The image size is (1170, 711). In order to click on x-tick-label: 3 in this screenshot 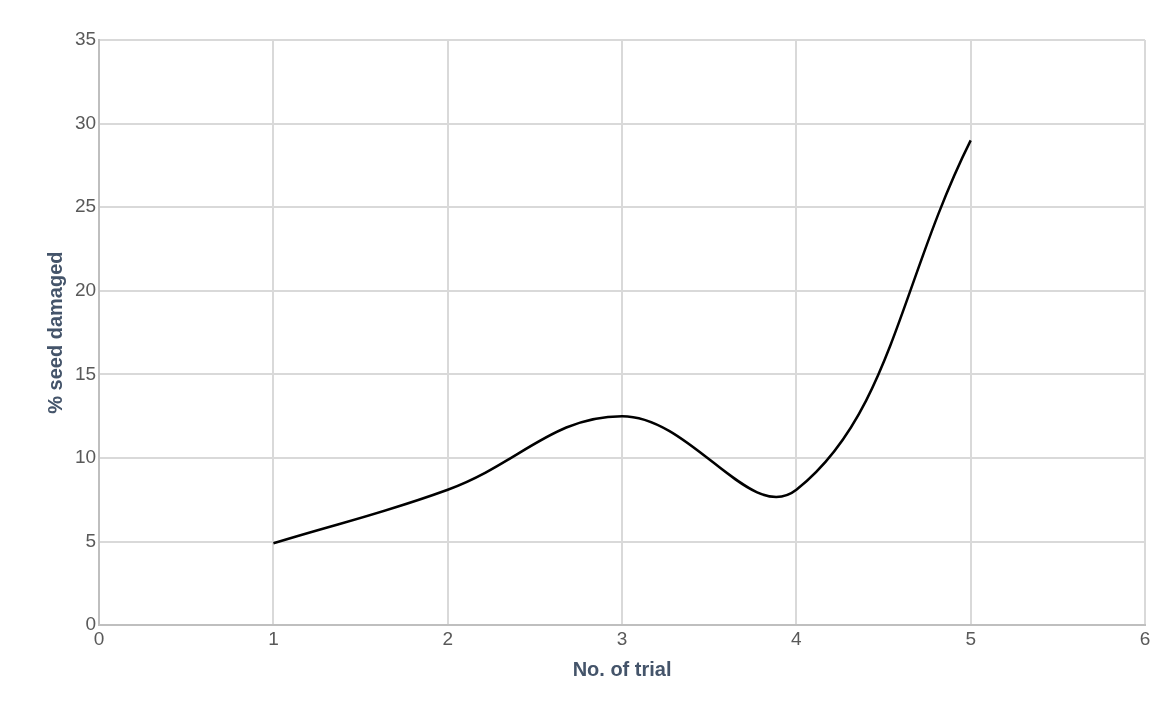, I will do `click(622, 638)`.